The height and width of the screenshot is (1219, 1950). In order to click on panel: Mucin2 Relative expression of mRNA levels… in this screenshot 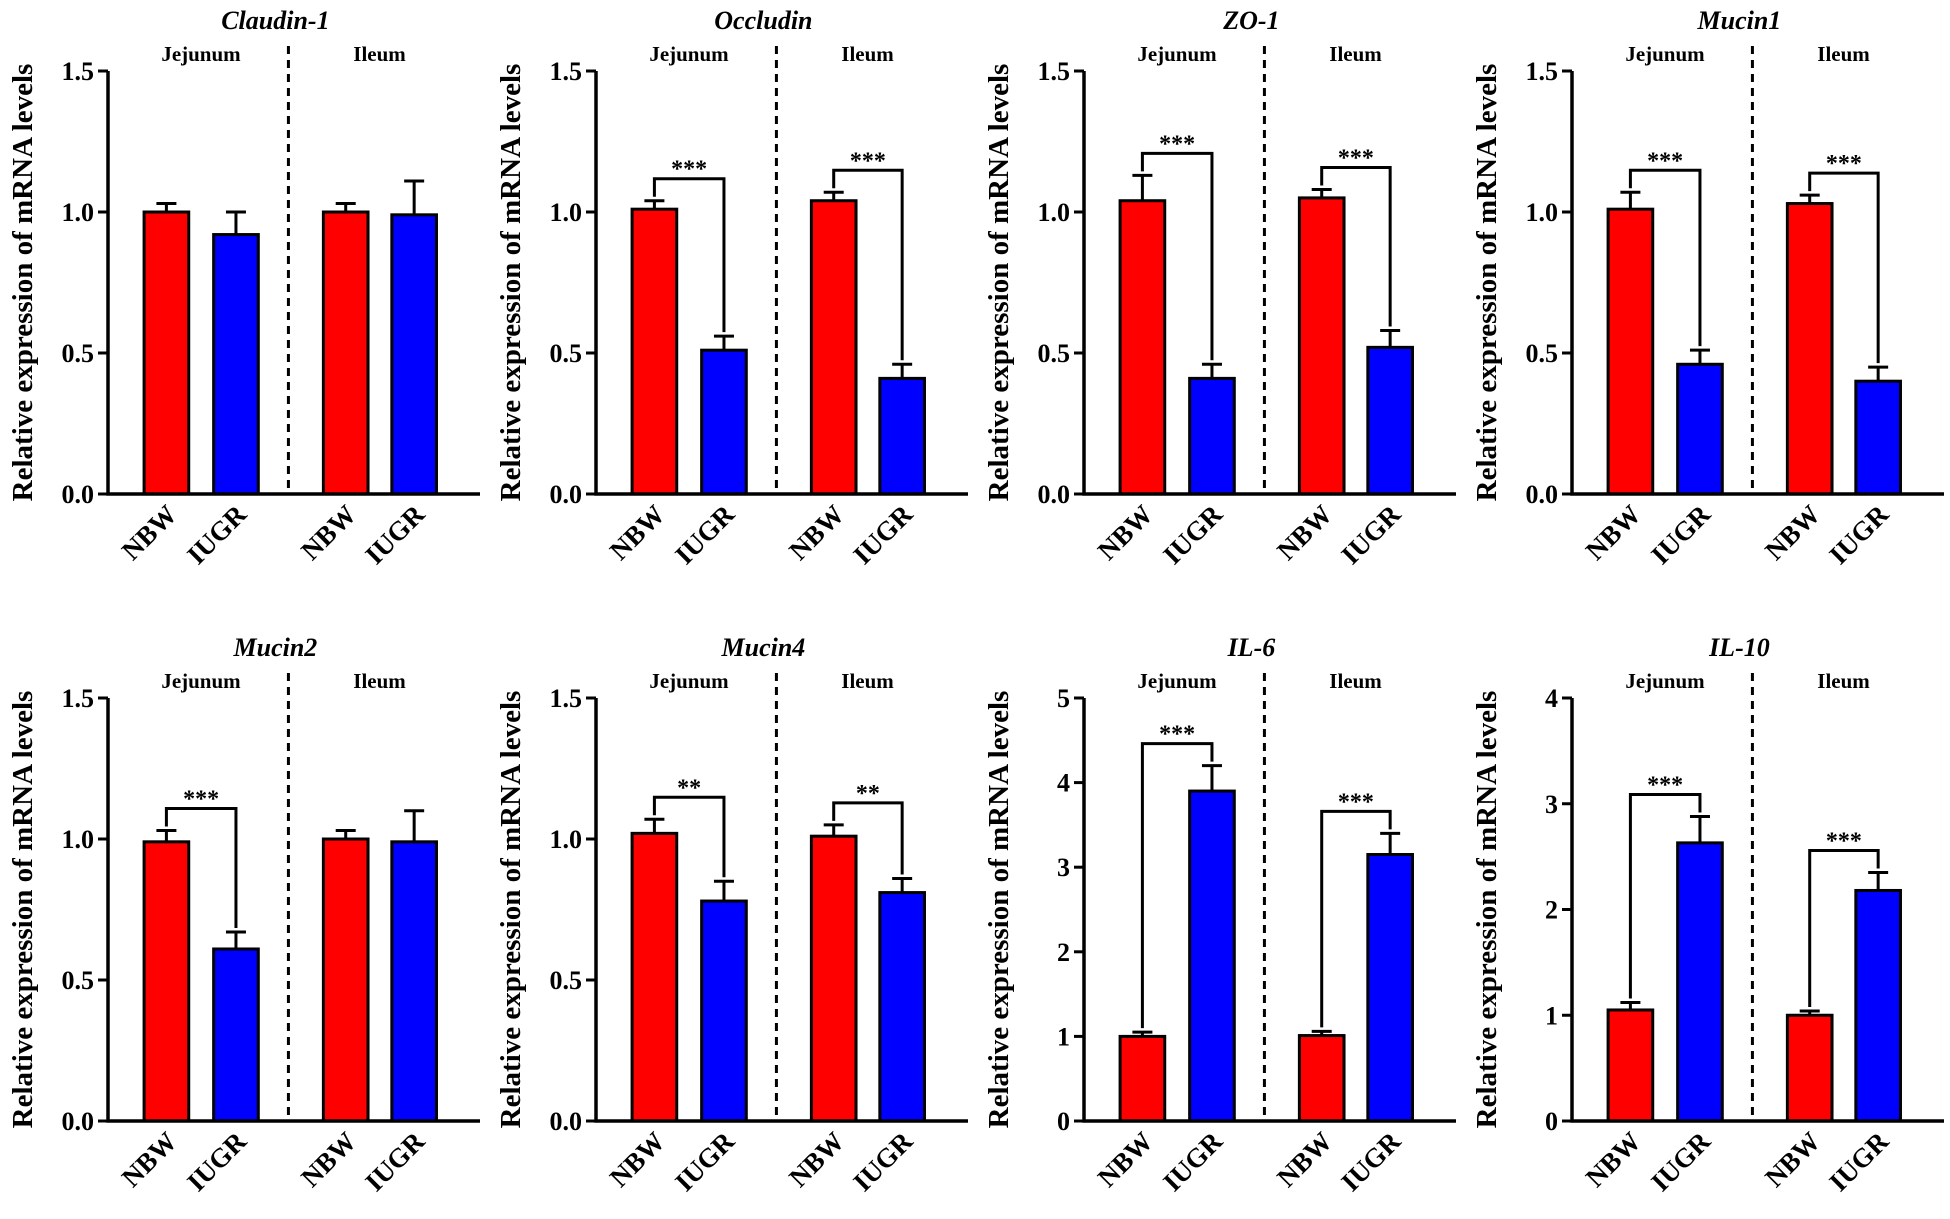, I will do `click(243, 915)`.